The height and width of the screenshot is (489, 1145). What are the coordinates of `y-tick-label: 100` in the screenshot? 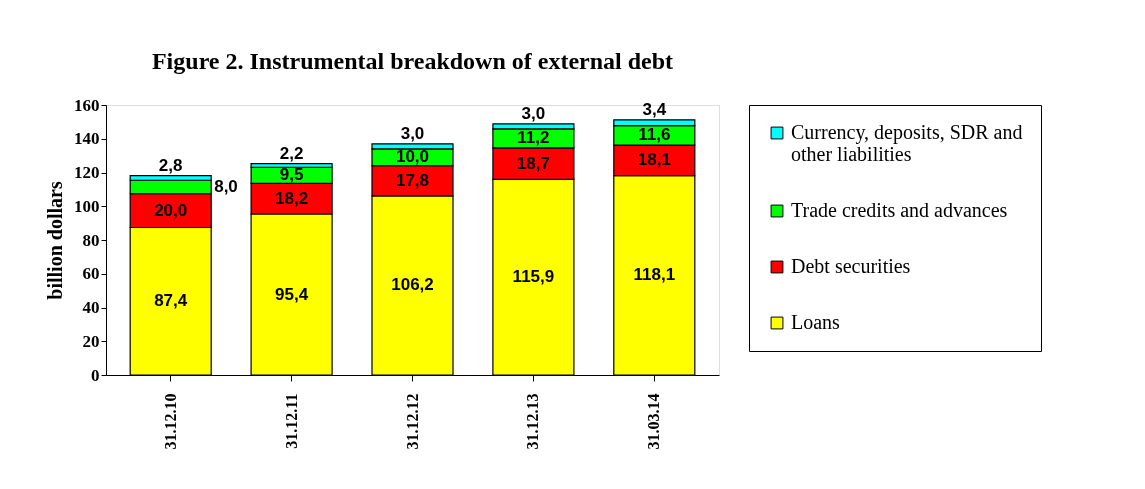 It's located at (87, 206).